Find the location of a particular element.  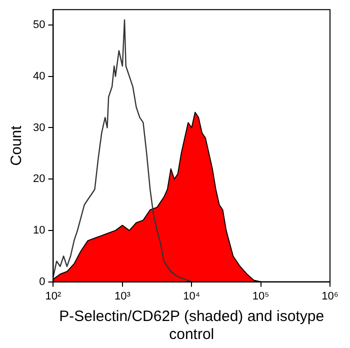

y-tick-label: 30 is located at coordinates (39, 128).